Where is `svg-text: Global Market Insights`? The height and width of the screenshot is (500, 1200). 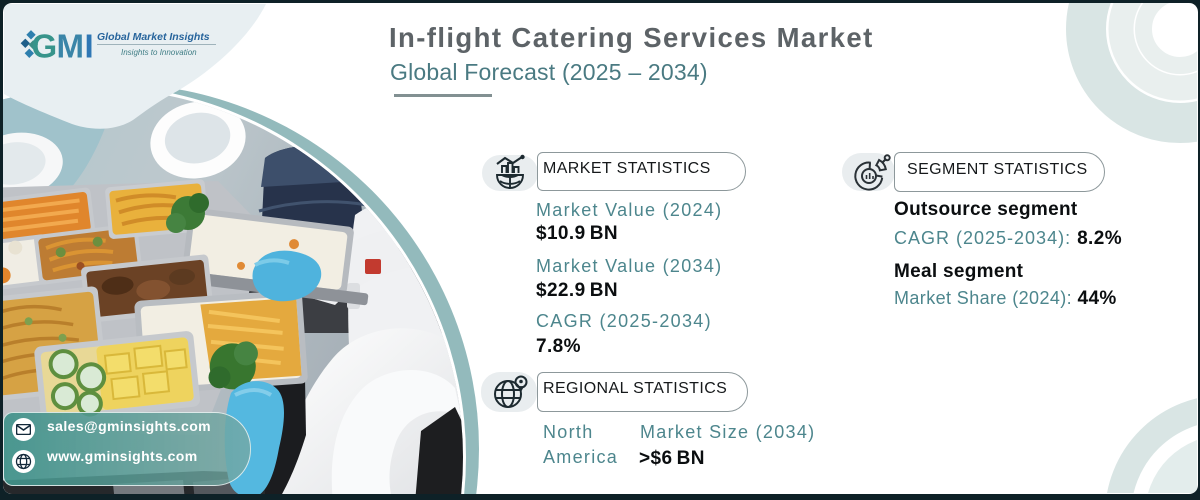 svg-text: Global Market Insights is located at coordinates (153, 37).